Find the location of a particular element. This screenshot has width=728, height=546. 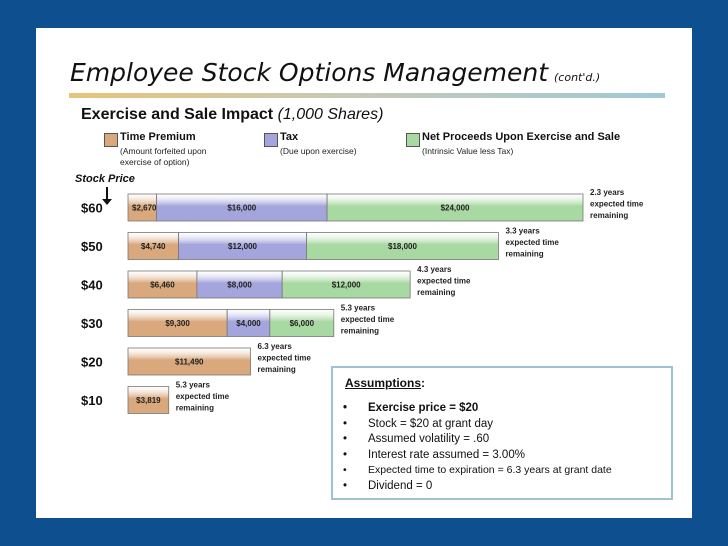

category-label: $30 is located at coordinates (92, 323).